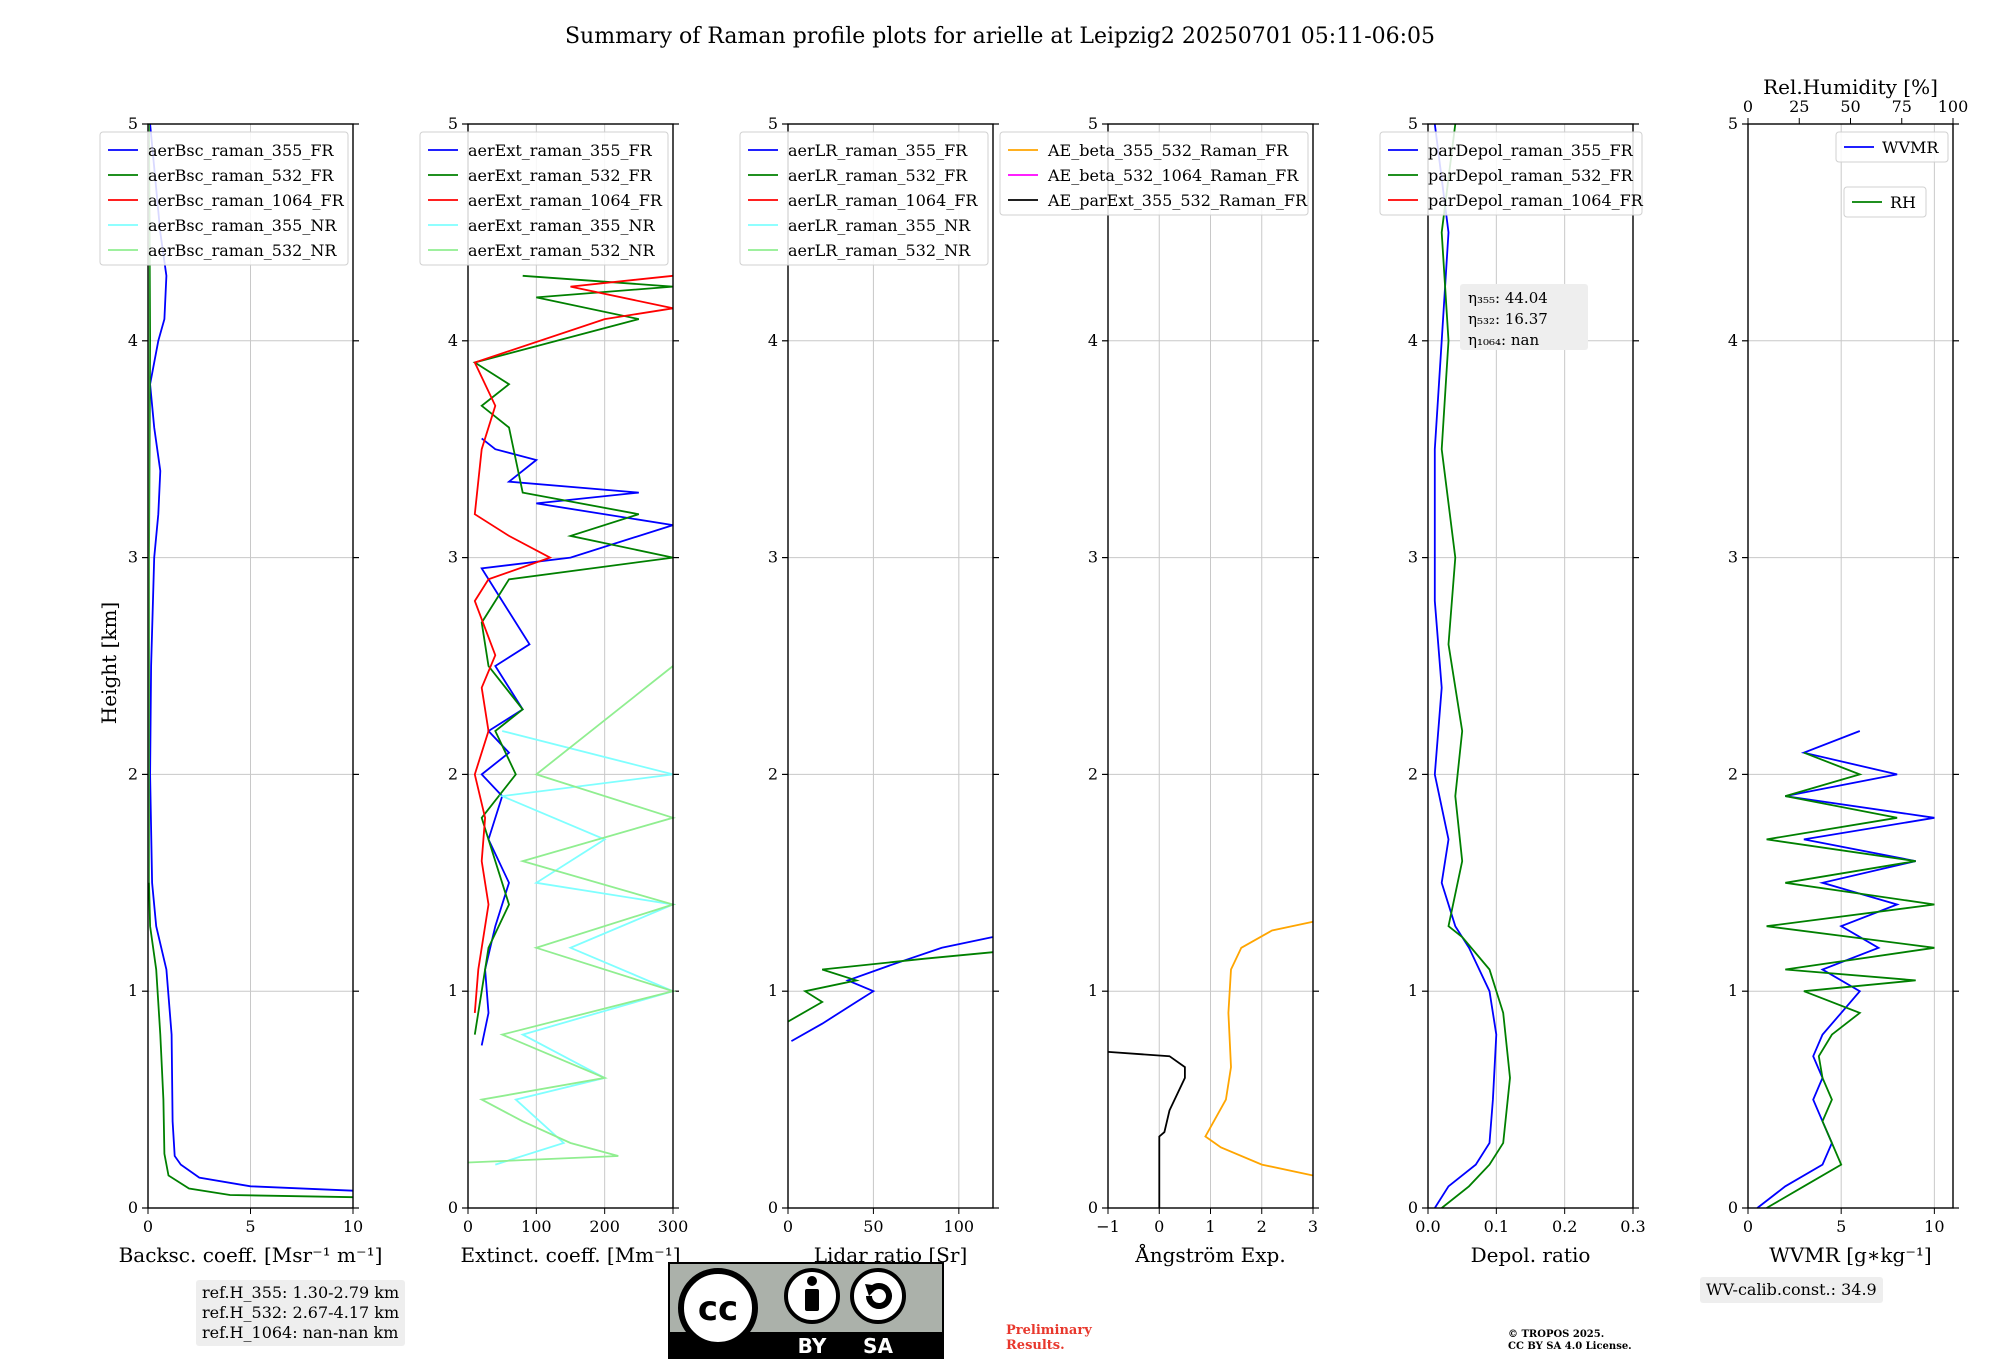  What do you see at coordinates (1531, 175) in the screenshot?
I see `legend-entry: parDepol_raman_532_FR` at bounding box center [1531, 175].